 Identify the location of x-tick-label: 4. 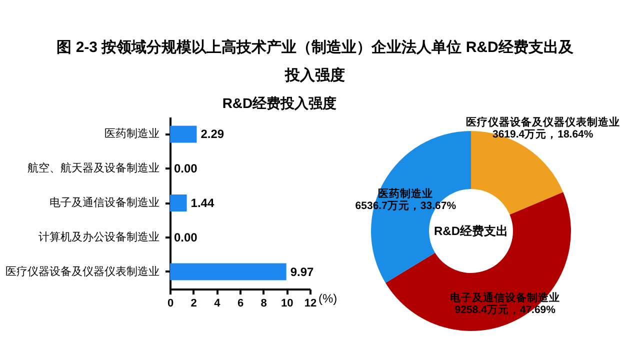
(218, 304).